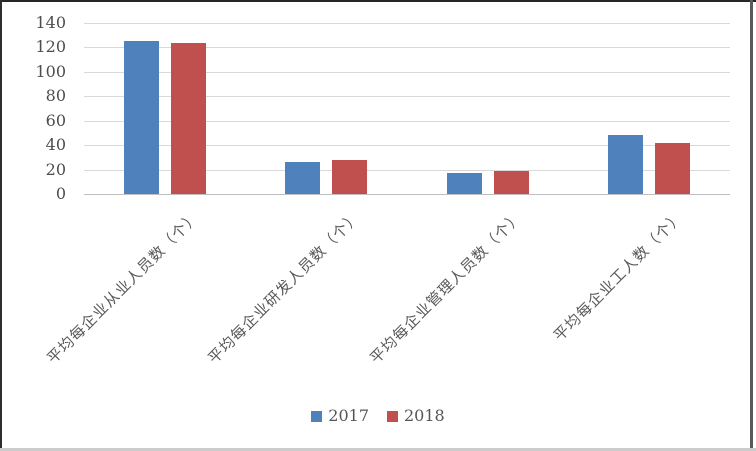 This screenshot has width=756, height=451. I want to click on screenshot-right-border, so click(751, 225).